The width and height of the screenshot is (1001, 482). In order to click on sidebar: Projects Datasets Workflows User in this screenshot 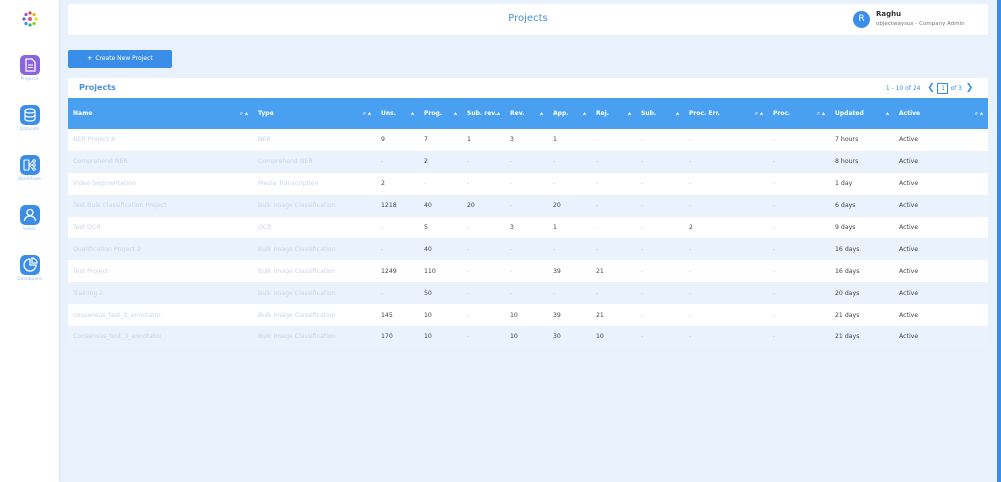, I will do `click(29, 241)`.